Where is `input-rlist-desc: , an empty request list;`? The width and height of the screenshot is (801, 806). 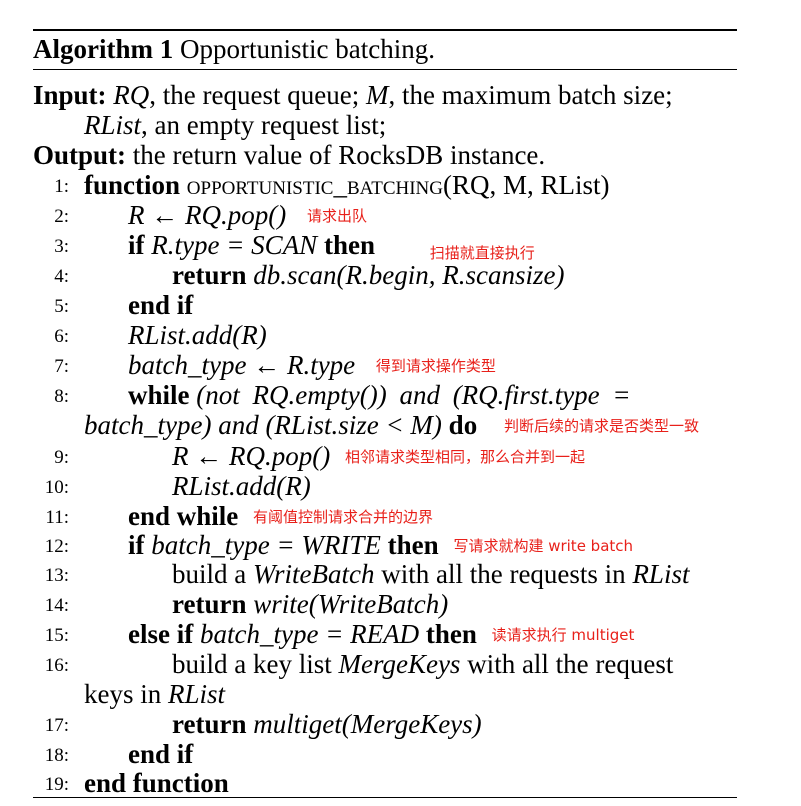 input-rlist-desc: , an empty request list; is located at coordinates (264, 125).